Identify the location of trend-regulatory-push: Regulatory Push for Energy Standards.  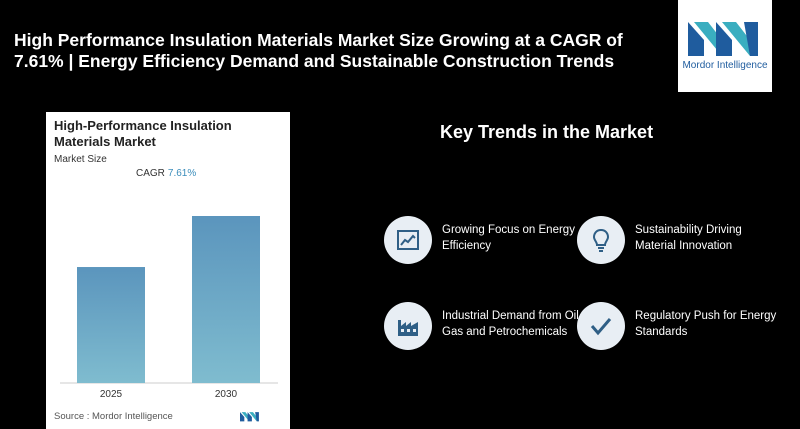
(682, 330).